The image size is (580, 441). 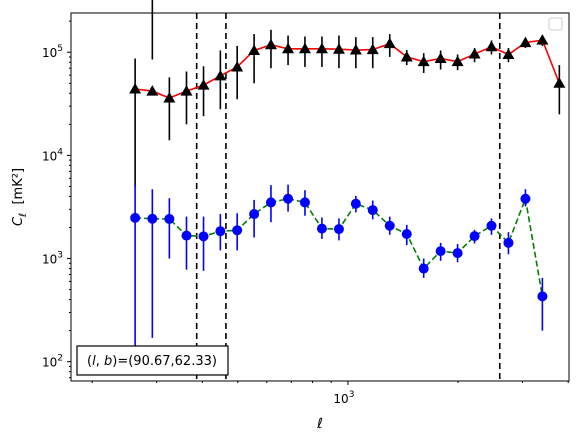 I want to click on y-tick-label: 10⁵, so click(x=52, y=52).